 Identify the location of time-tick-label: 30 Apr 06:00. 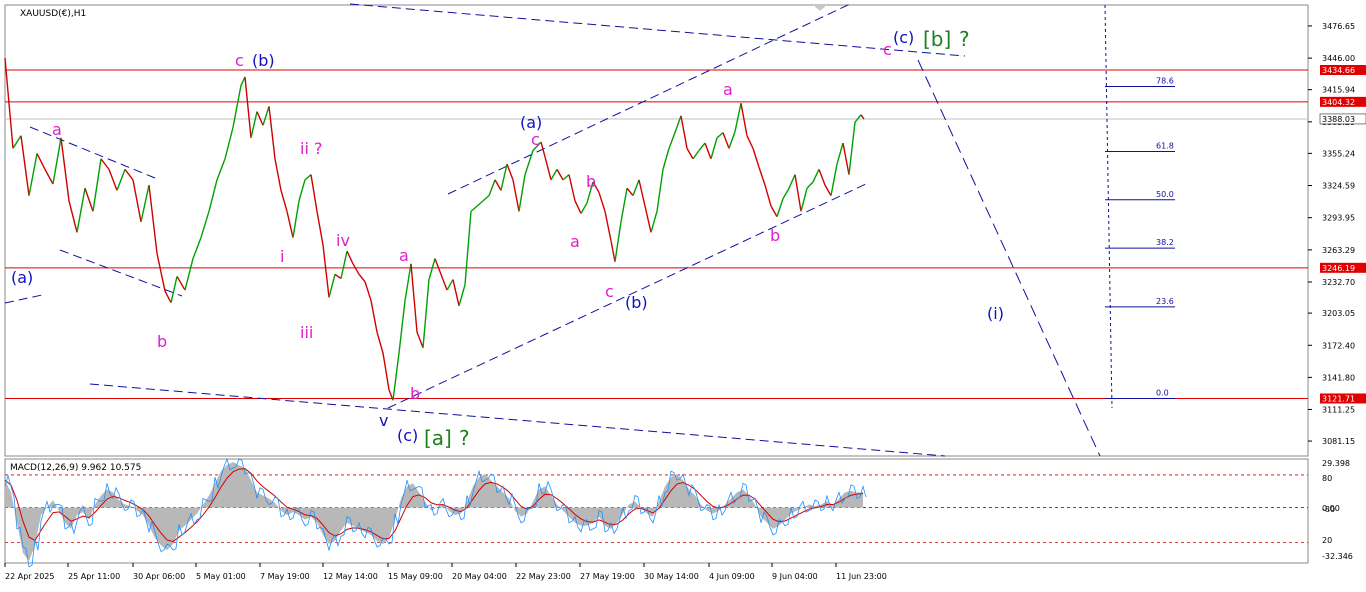
(159, 576).